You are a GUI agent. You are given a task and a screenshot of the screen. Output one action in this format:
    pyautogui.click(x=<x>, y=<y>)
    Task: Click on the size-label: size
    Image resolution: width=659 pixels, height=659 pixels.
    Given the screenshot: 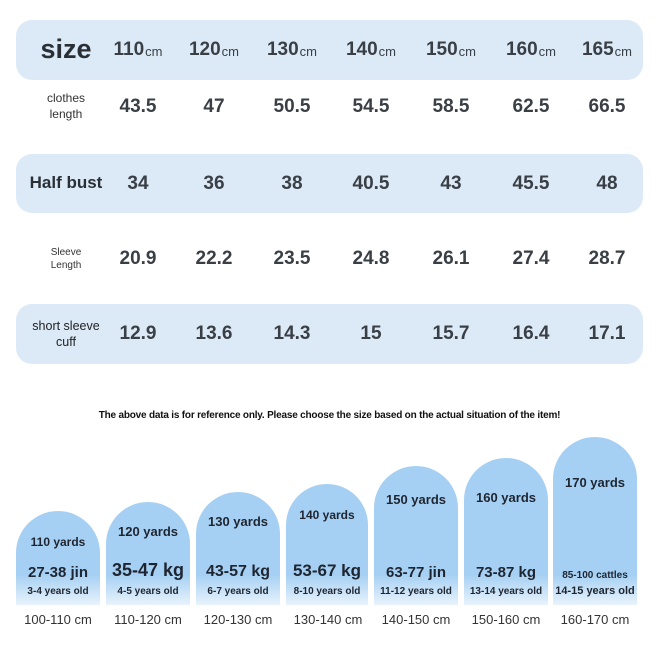 What is the action you would take?
    pyautogui.click(x=66, y=49)
    